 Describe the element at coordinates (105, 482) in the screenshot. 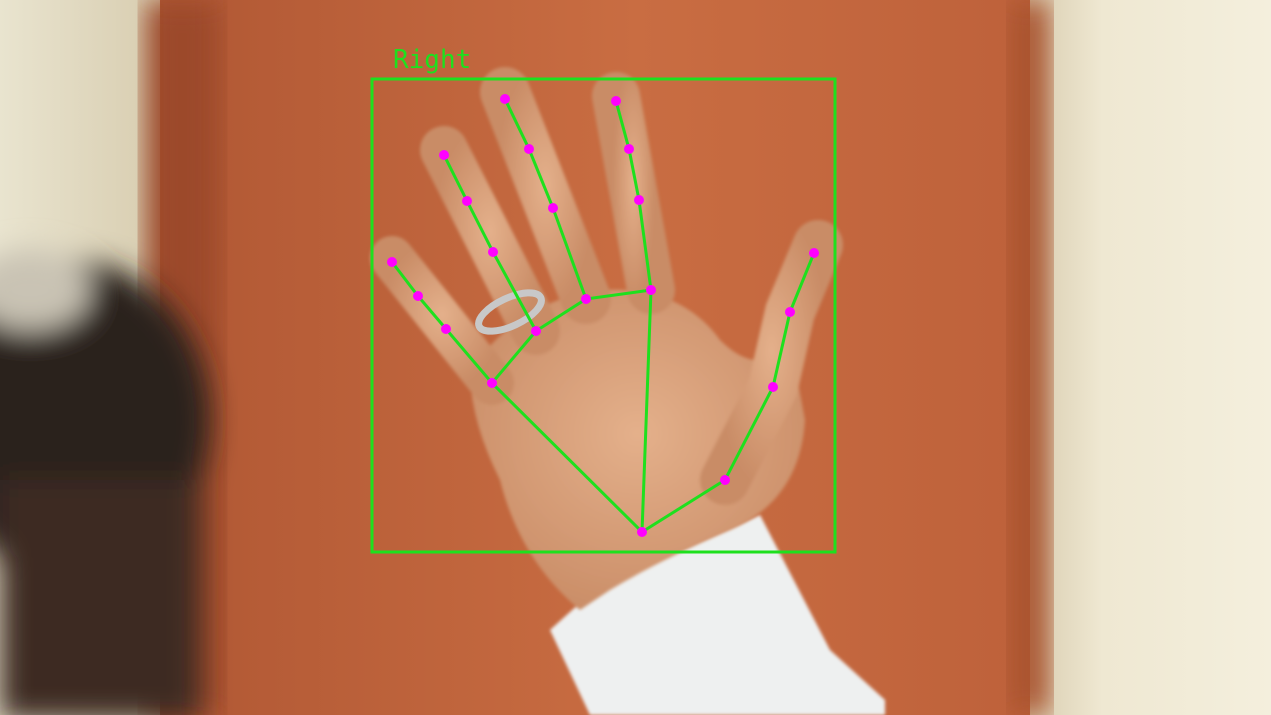

I see `foreground-blur` at that location.